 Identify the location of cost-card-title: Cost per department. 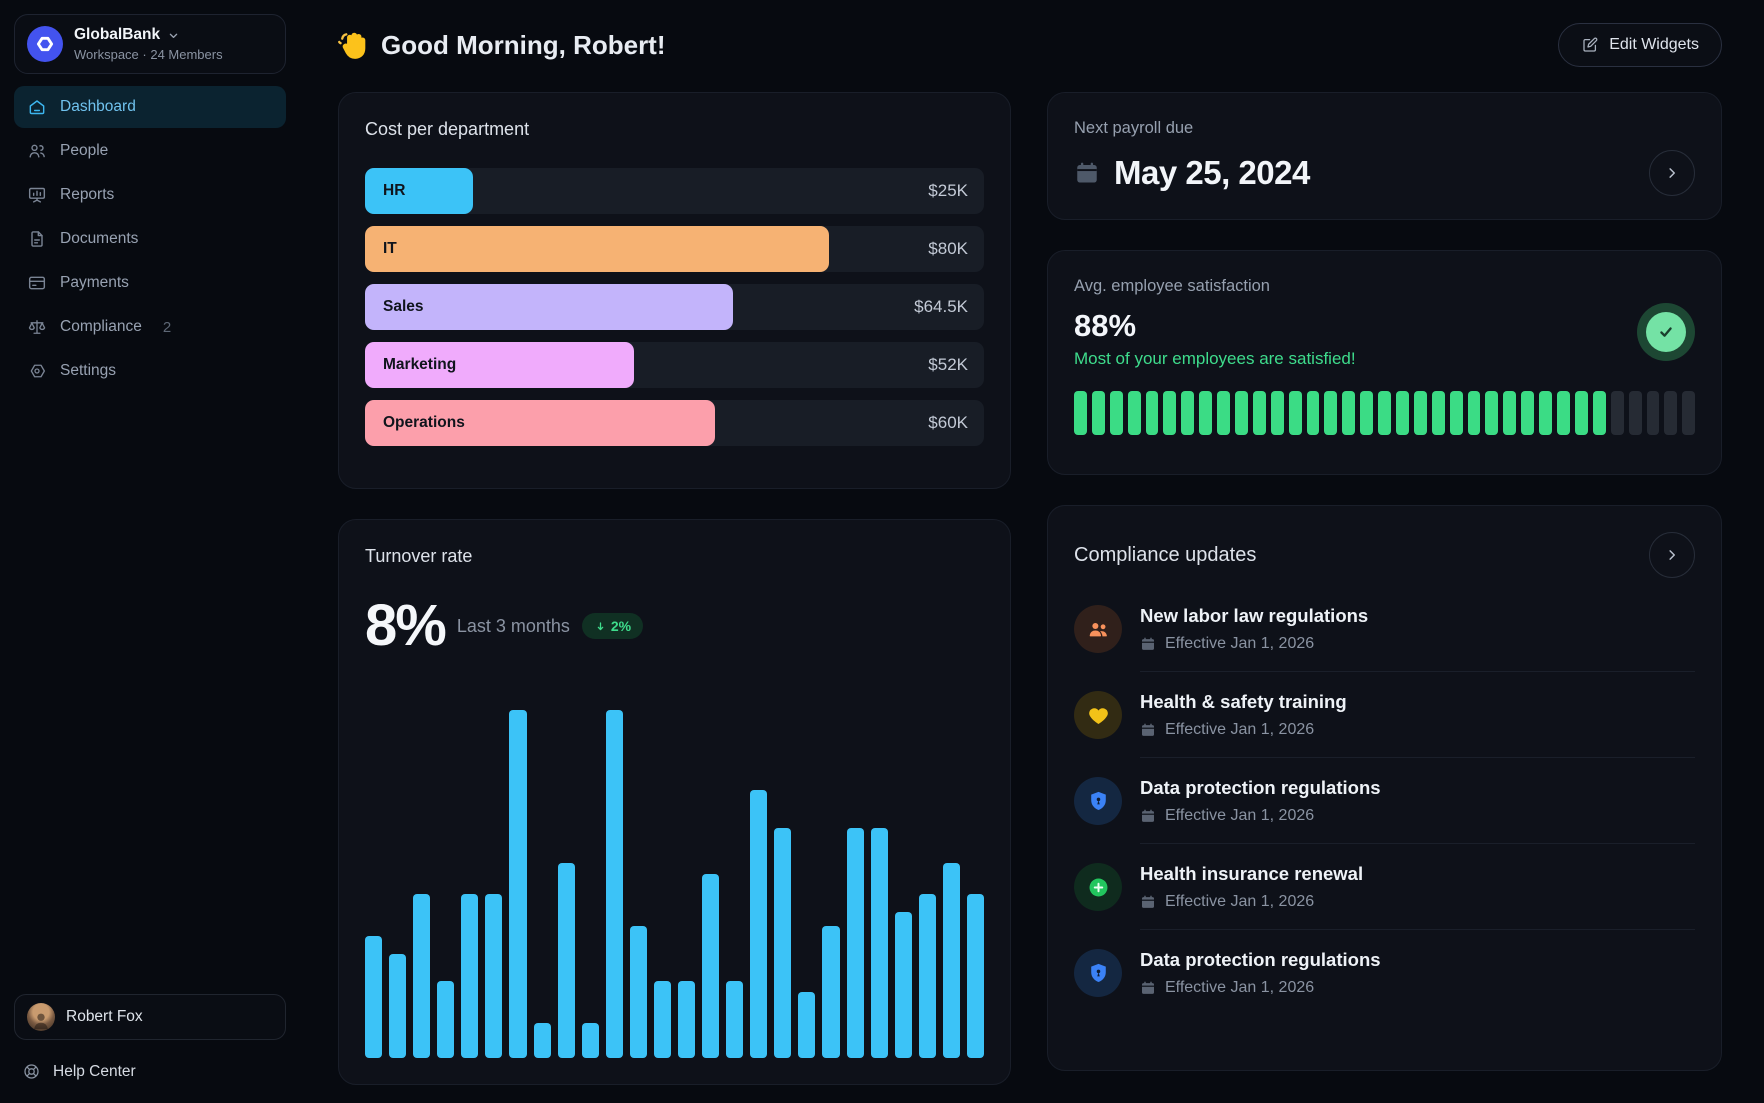
(447, 129).